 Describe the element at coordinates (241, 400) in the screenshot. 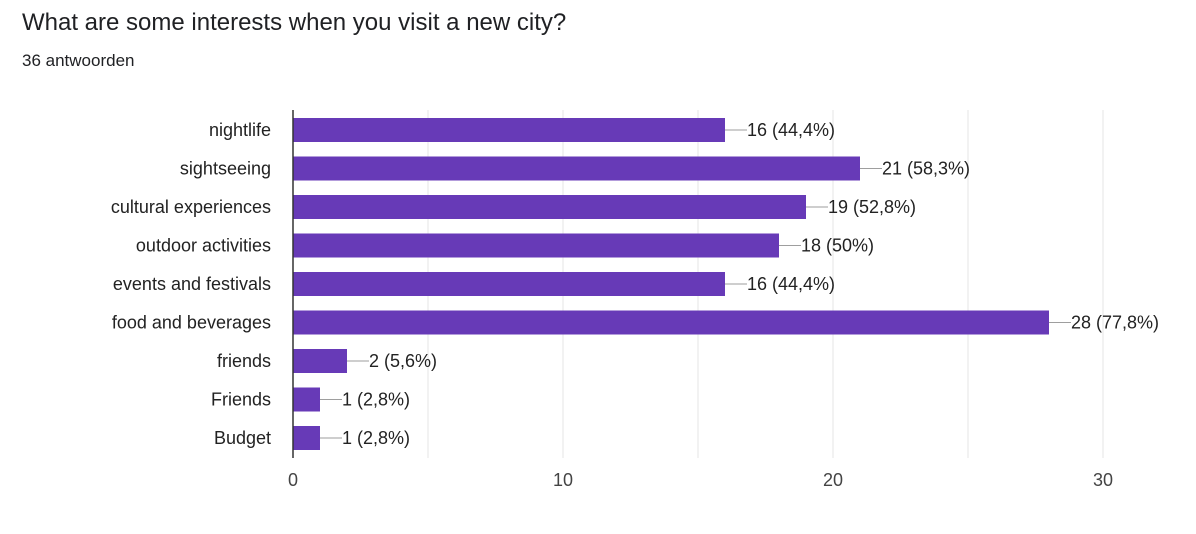

I see `category-label: Friends` at that location.